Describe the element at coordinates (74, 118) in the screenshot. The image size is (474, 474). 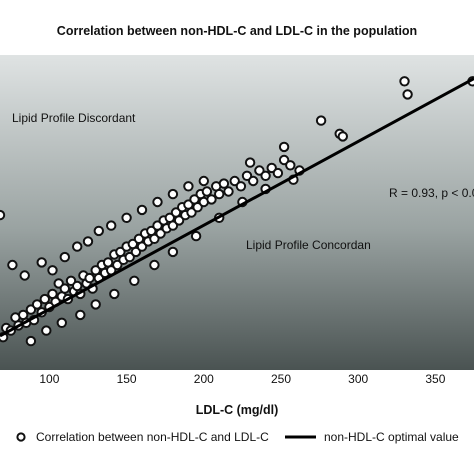
I see `annotation-discordant: Lipid Profile Discordant` at that location.